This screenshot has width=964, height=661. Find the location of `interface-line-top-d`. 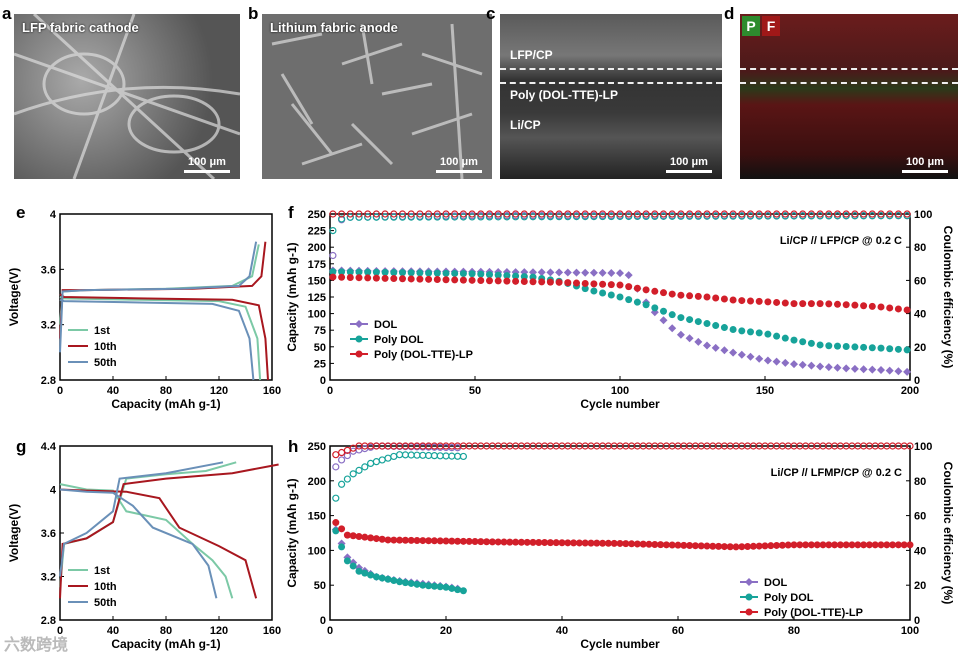

interface-line-top-d is located at coordinates (849, 69).